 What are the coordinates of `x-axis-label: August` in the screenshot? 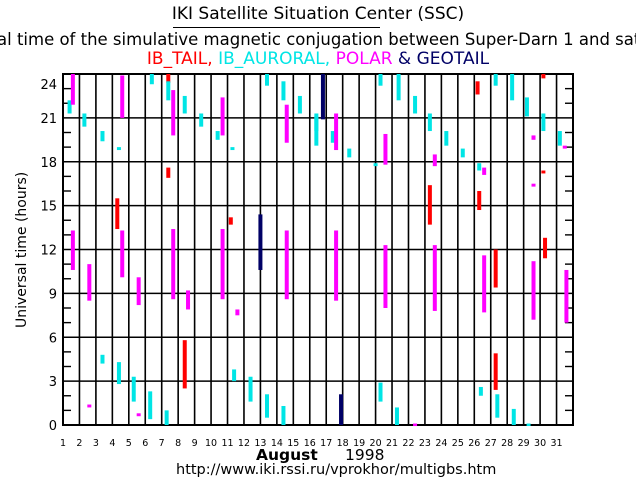 It's located at (287, 455).